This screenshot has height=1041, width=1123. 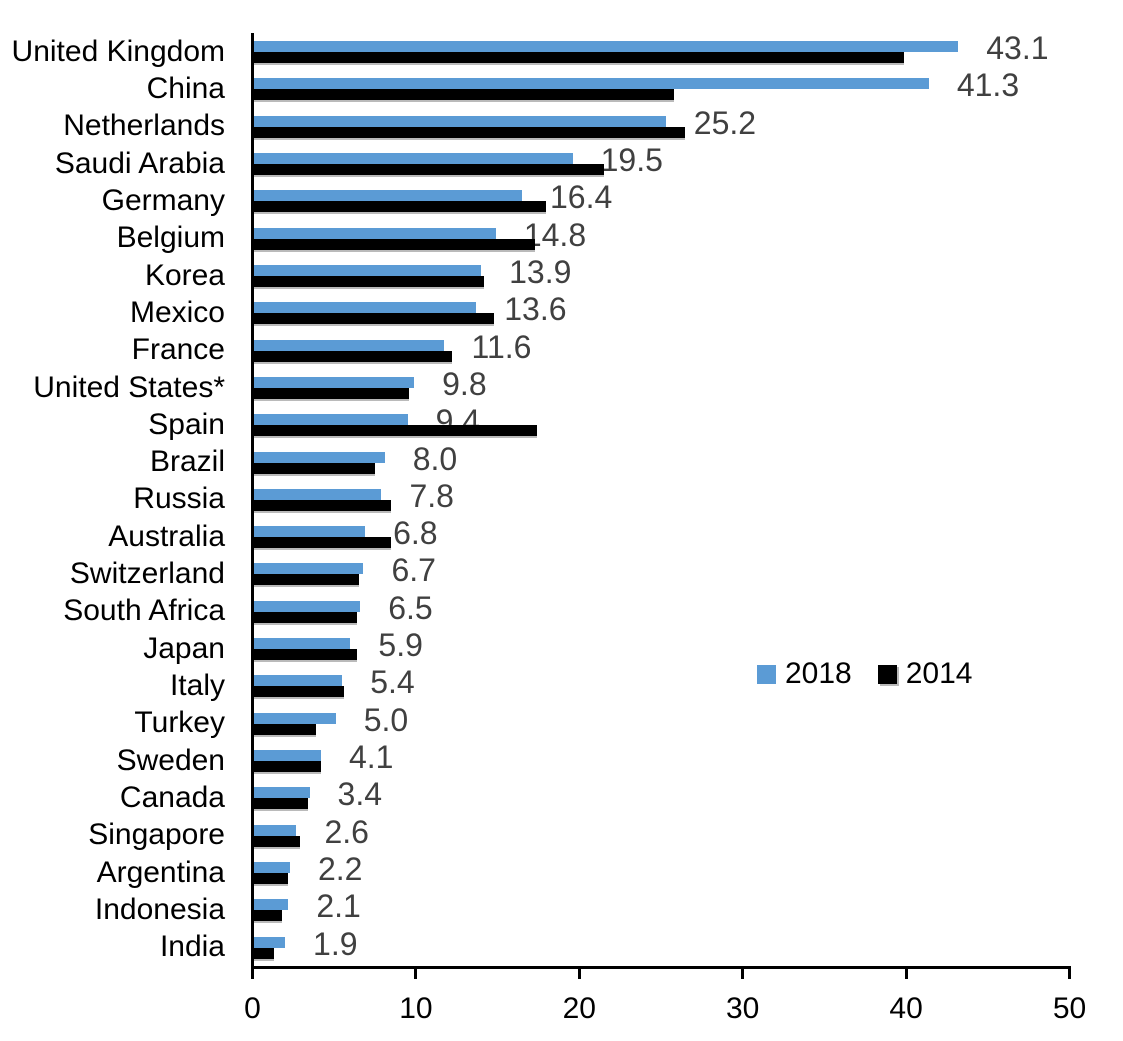 I want to click on bar-2014-united-states, so click(x=332, y=393).